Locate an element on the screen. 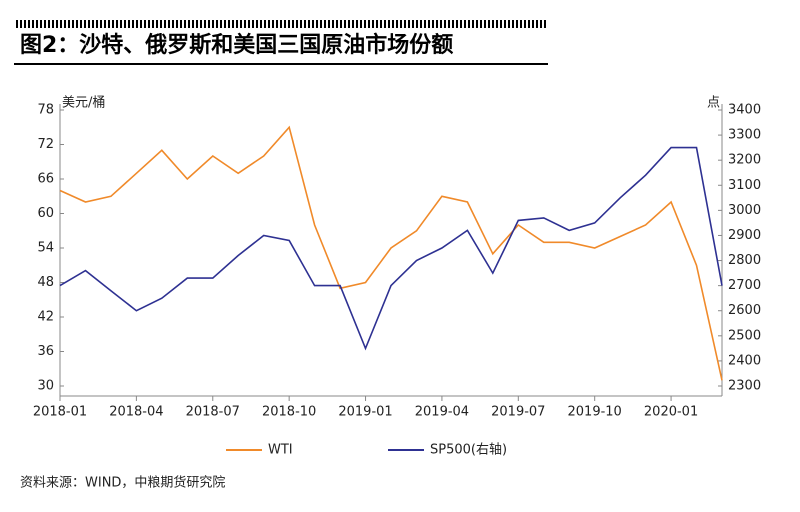 The width and height of the screenshot is (800, 512). x-tick-label: 2018-04 is located at coordinates (136, 412).